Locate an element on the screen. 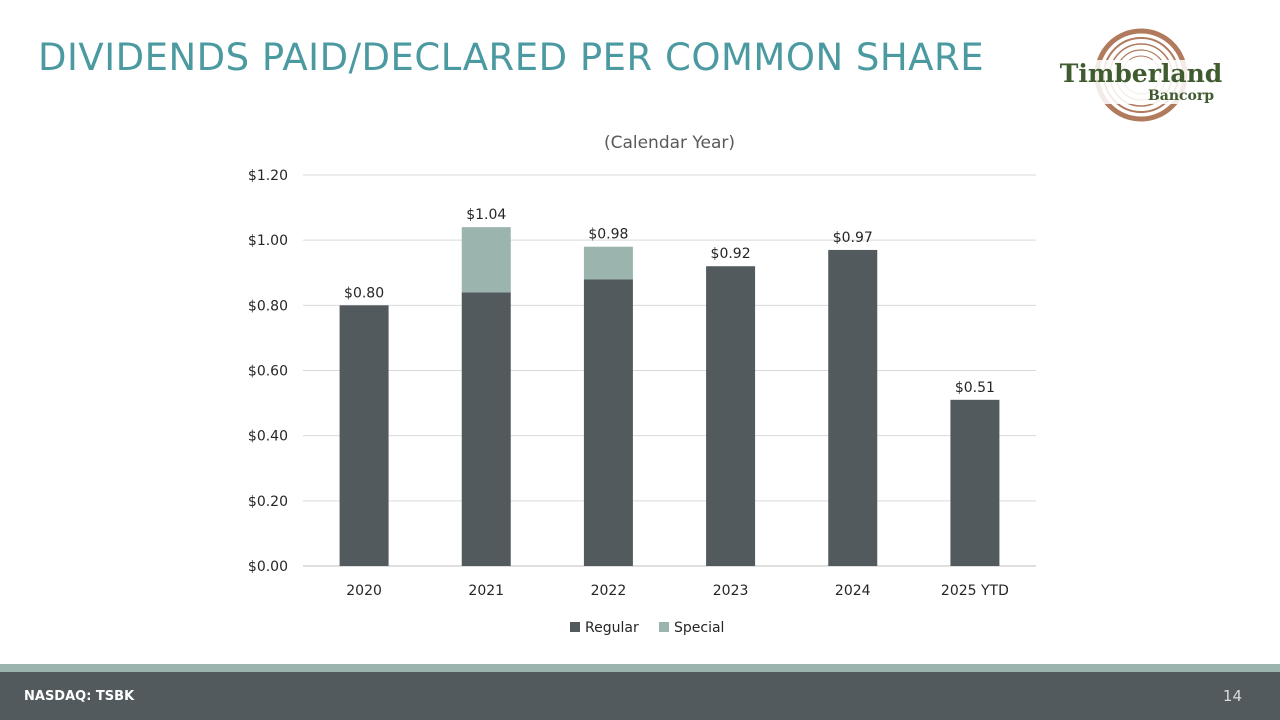 This screenshot has height=720, width=1280. data-label: $0.92 is located at coordinates (731, 254).